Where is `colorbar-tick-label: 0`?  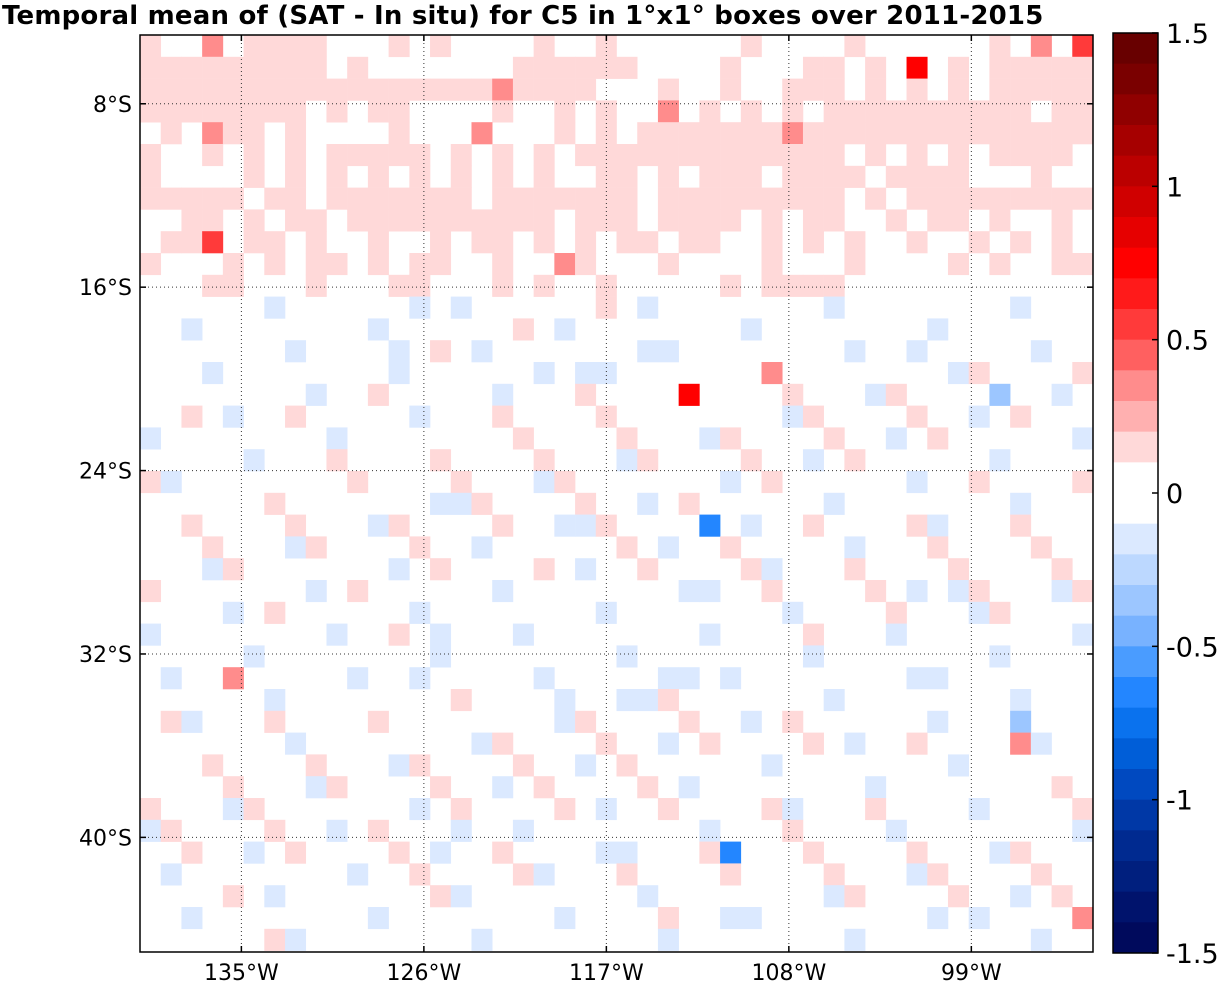
colorbar-tick-label: 0 is located at coordinates (1174, 494).